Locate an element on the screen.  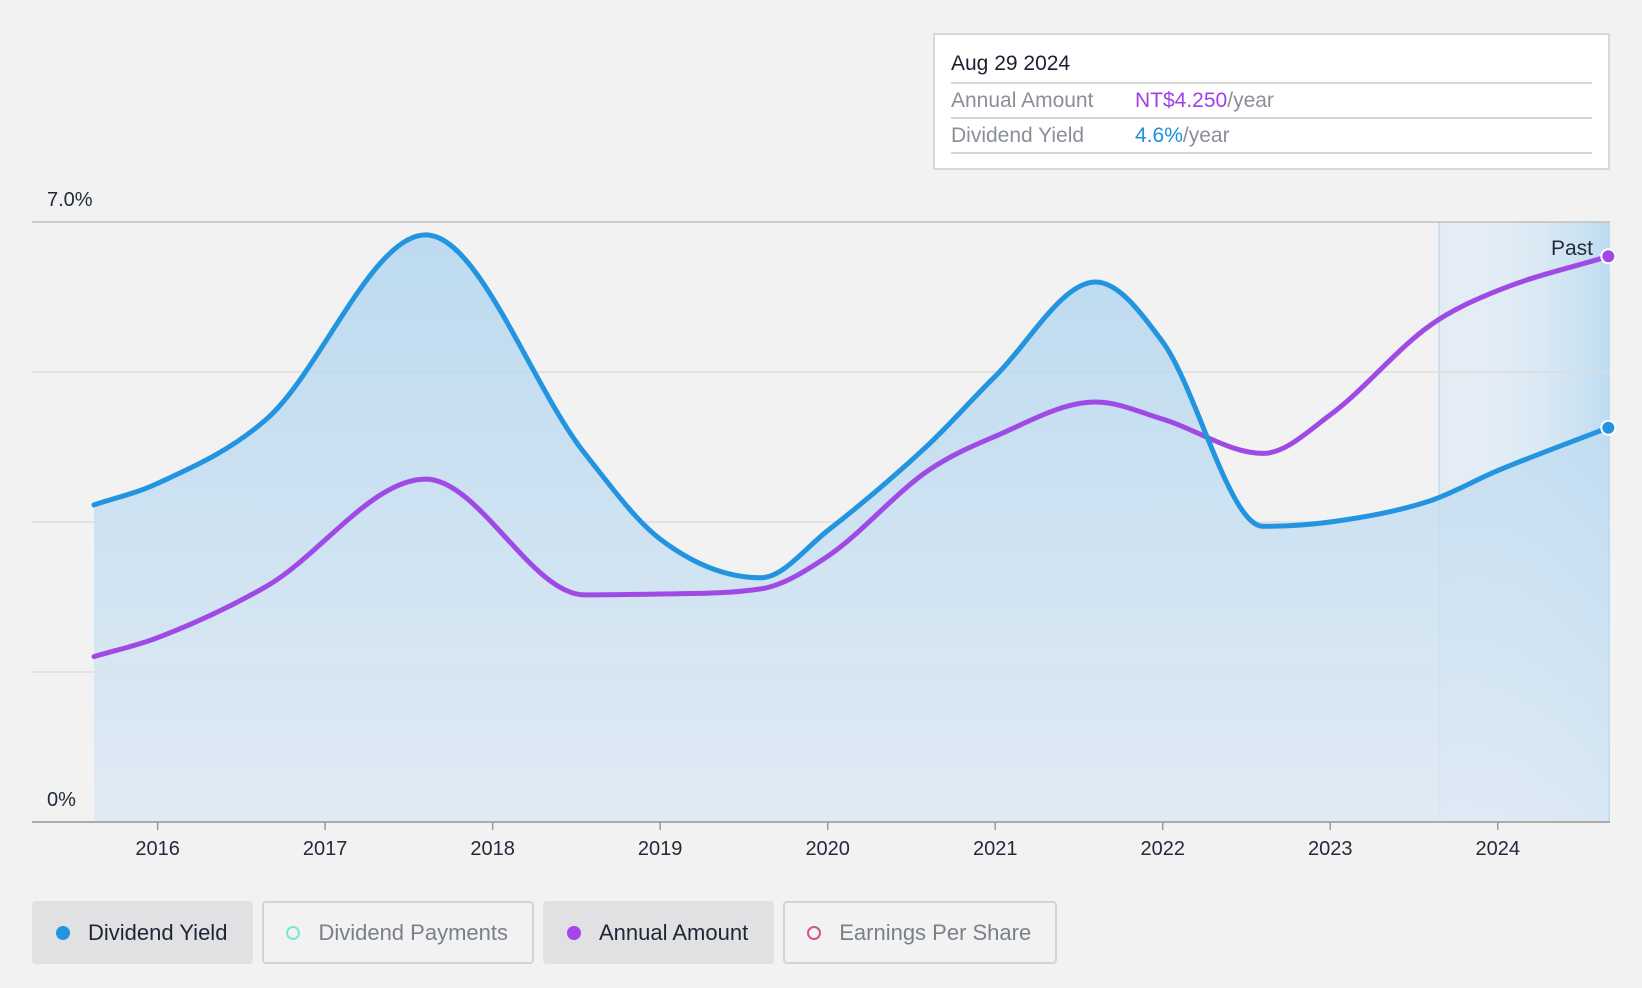
dividend-yield-end-marker is located at coordinates (1608, 427).